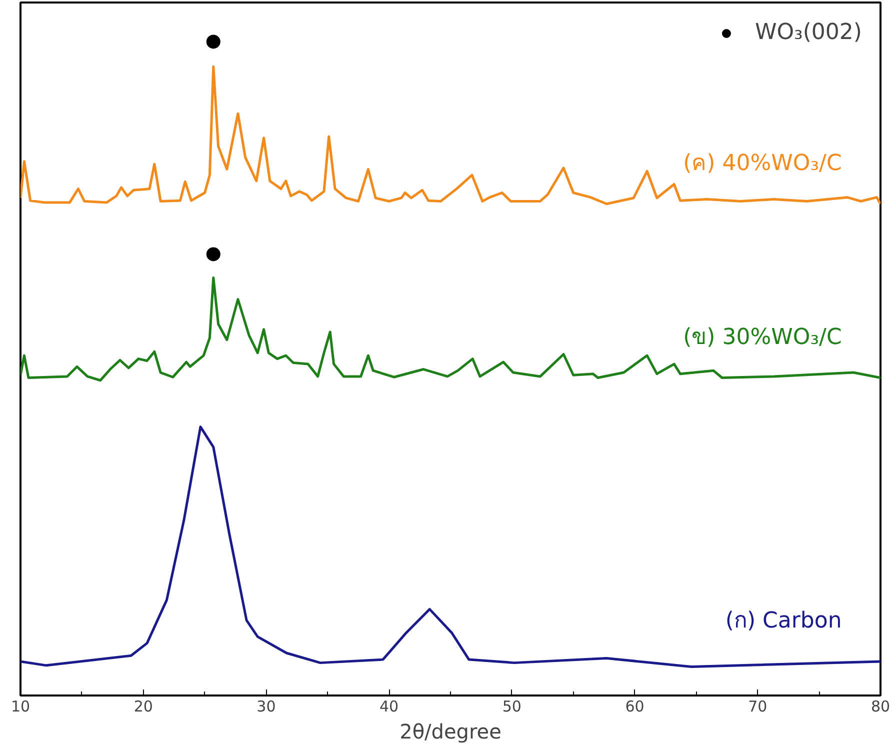 This screenshot has width=894, height=746. Describe the element at coordinates (266, 707) in the screenshot. I see `x-tick-label: 30` at that location.